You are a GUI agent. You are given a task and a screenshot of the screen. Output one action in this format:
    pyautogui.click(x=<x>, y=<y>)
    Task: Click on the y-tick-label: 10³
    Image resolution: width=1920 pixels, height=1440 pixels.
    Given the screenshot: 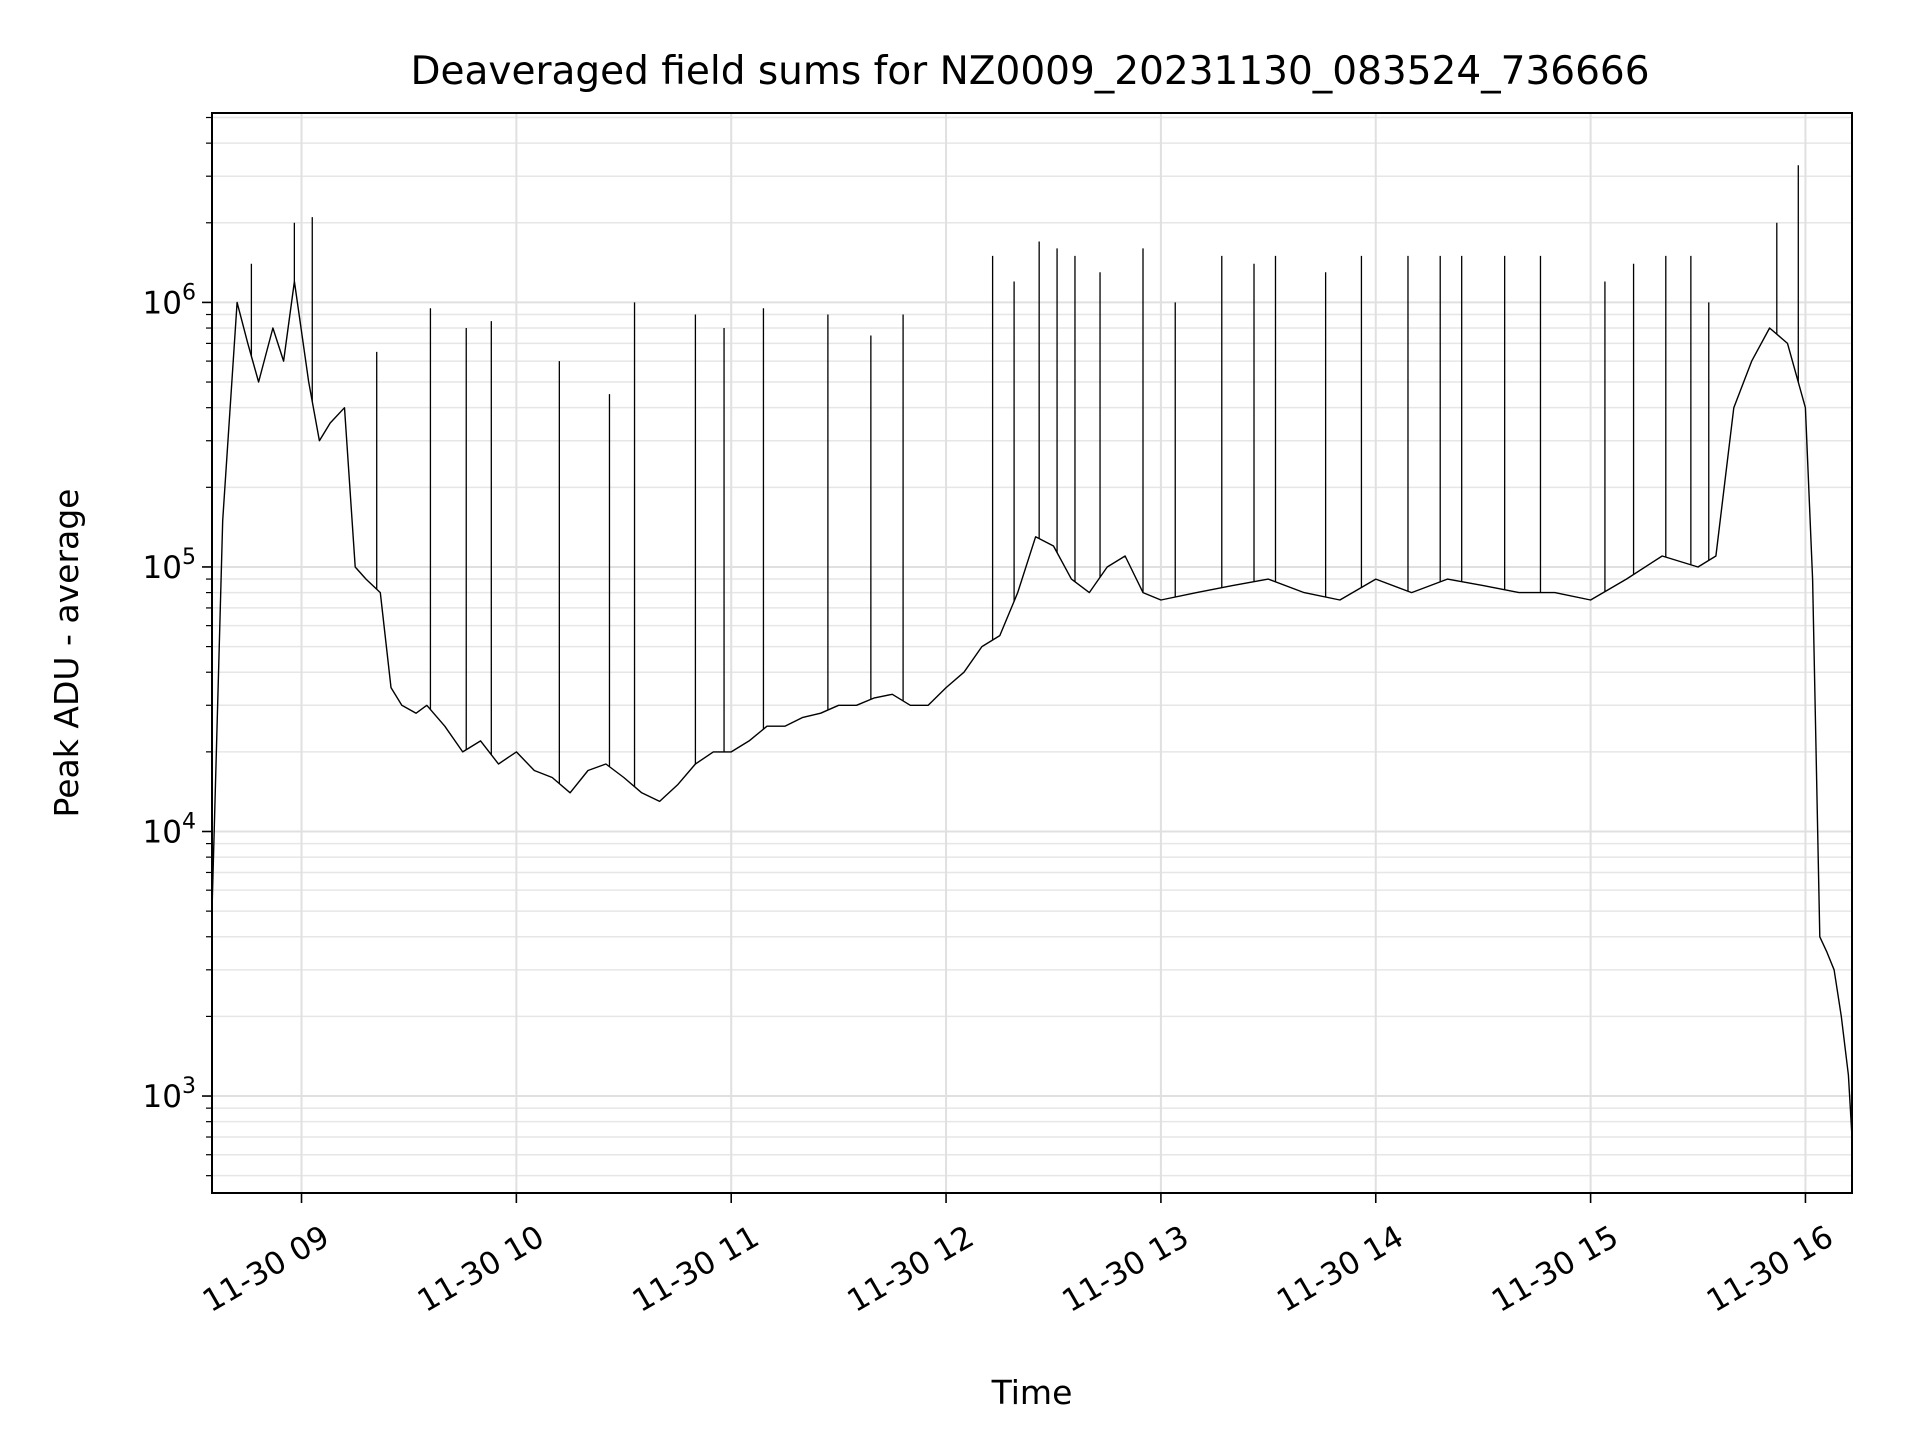 What is the action you would take?
    pyautogui.click(x=169, y=1094)
    